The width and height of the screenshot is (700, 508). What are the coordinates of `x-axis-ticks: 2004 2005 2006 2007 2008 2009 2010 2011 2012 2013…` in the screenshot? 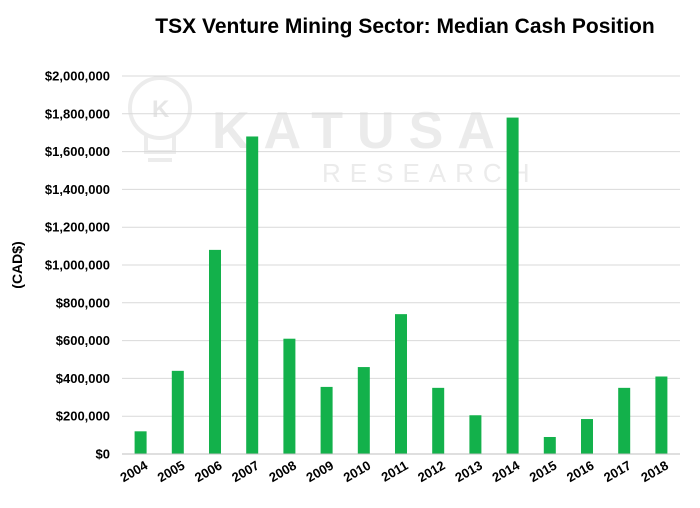 It's located at (394, 471).